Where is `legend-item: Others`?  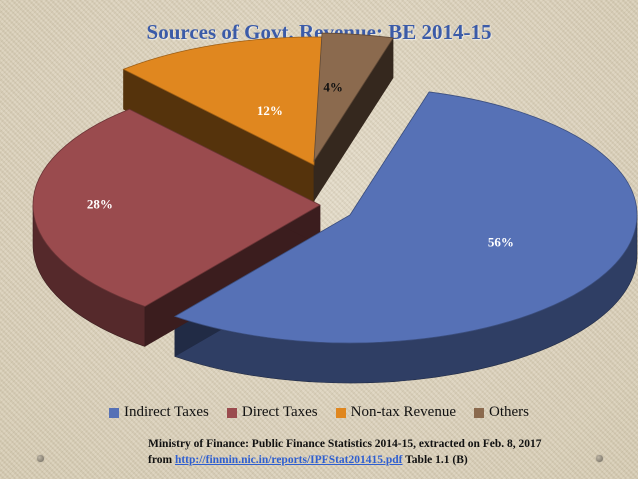 legend-item: Others is located at coordinates (501, 412).